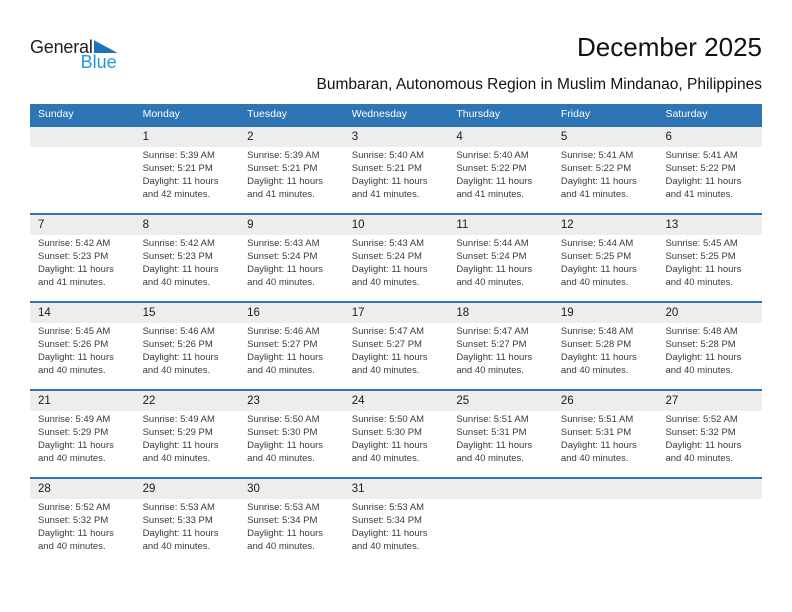 This screenshot has height=612, width=792. Describe the element at coordinates (396, 137) in the screenshot. I see `day-number-band: 1 2 3 4 5 6` at that location.